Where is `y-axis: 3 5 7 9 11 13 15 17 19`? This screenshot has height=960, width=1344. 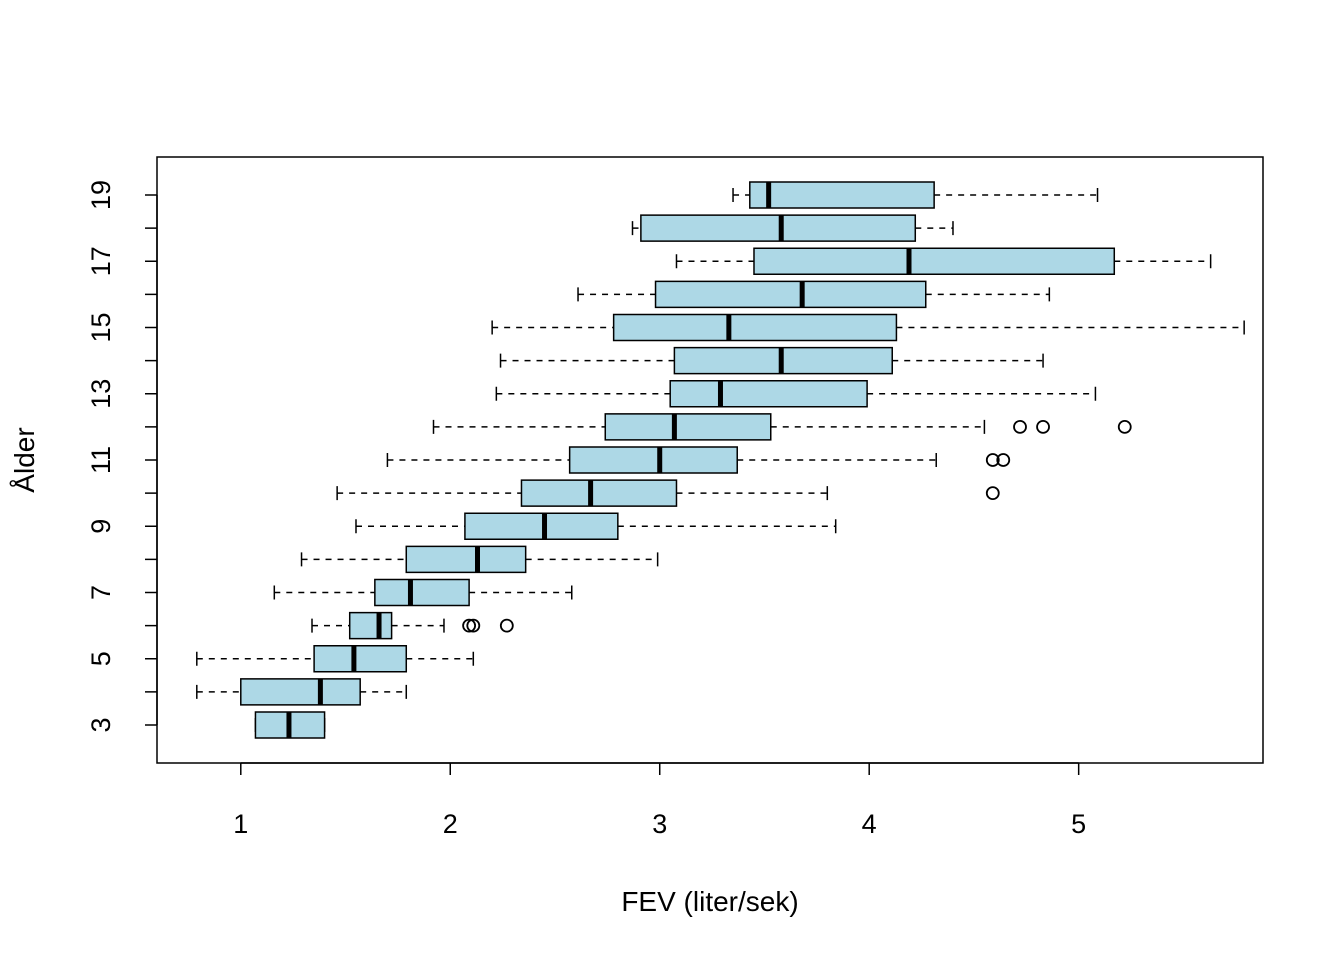
y-axis: 3 5 7 9 11 13 15 17 19 is located at coordinates (122, 456).